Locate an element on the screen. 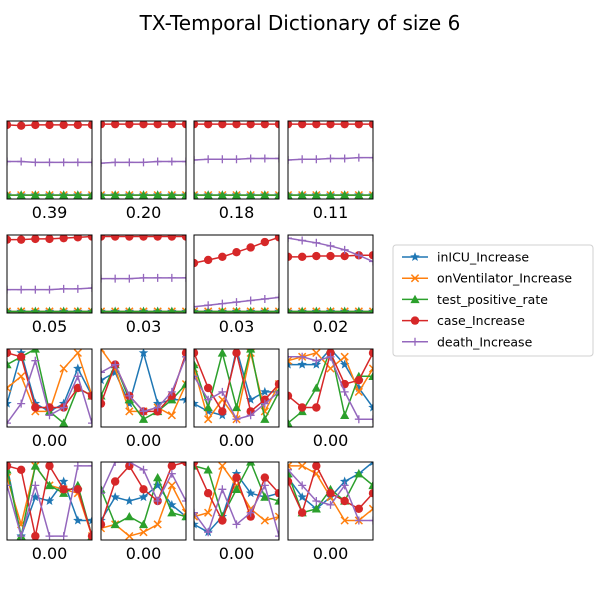  subplot-panel: 0.05 is located at coordinates (49, 285).